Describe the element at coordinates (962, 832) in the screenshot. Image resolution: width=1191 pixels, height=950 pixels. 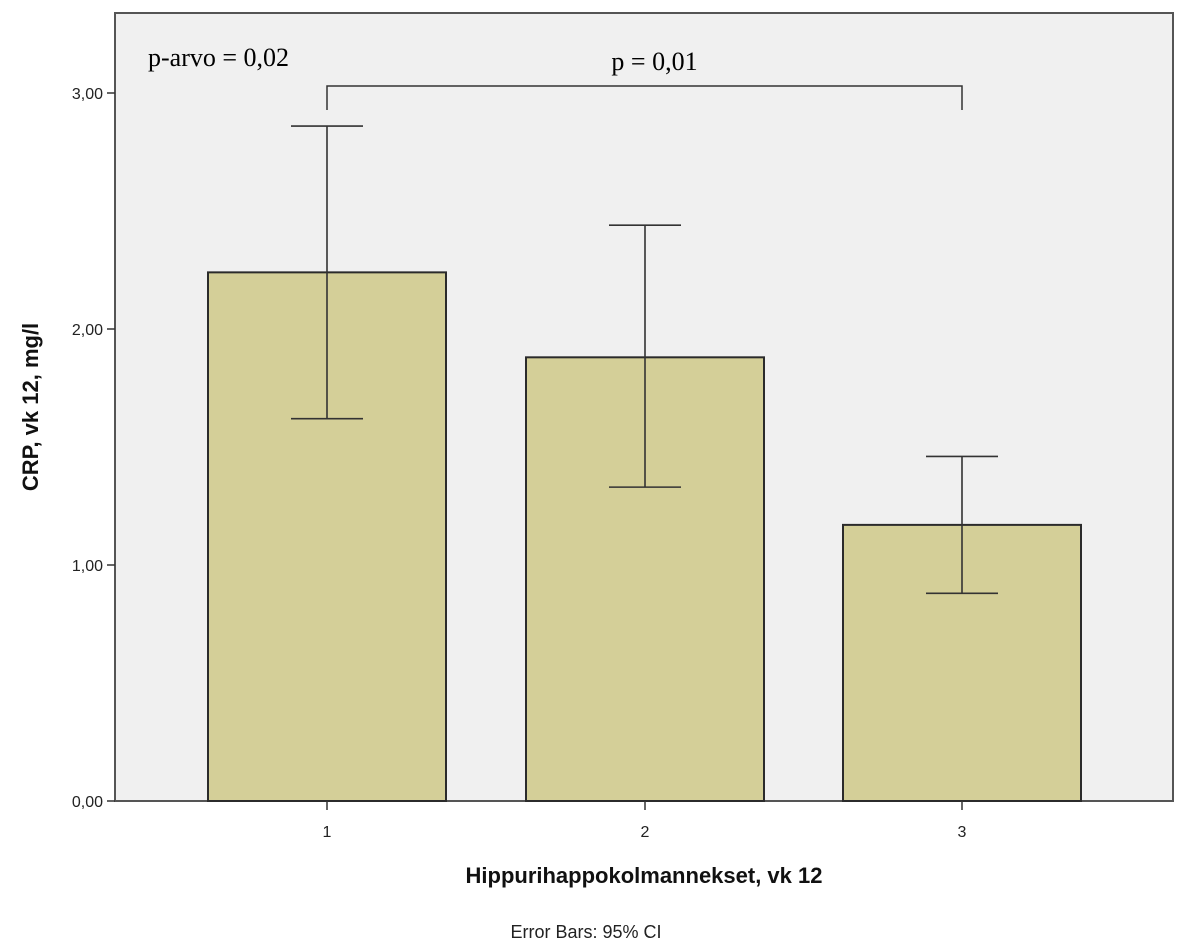
I see `x-tick-label: 3` at that location.